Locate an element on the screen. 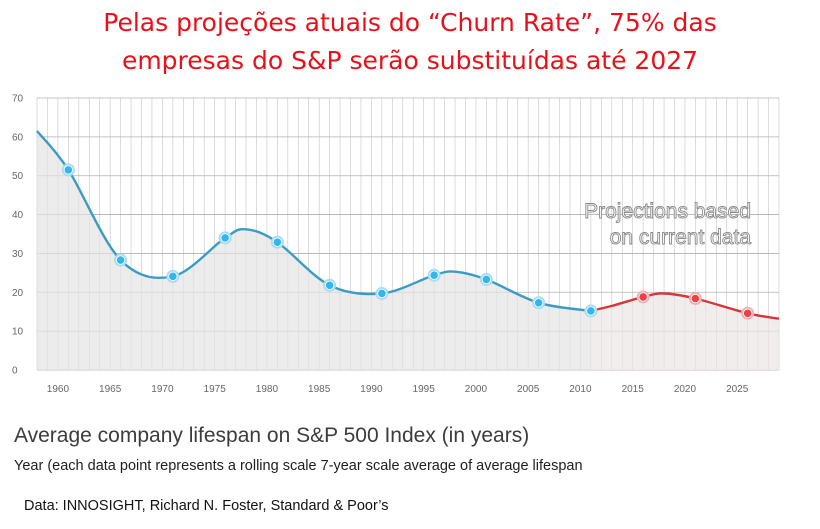 This screenshot has height=529, width=820. x-tick-label: 1990 is located at coordinates (371, 389).